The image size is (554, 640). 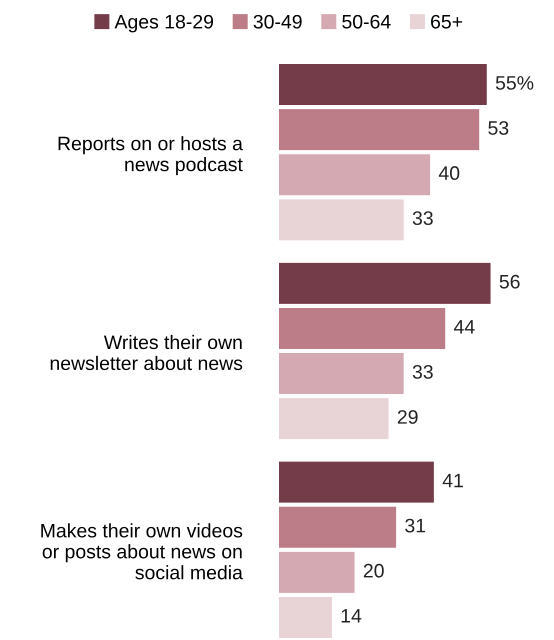 I want to click on y-tick-label: Reports on or hosts a news podcast, so click(x=150, y=156).